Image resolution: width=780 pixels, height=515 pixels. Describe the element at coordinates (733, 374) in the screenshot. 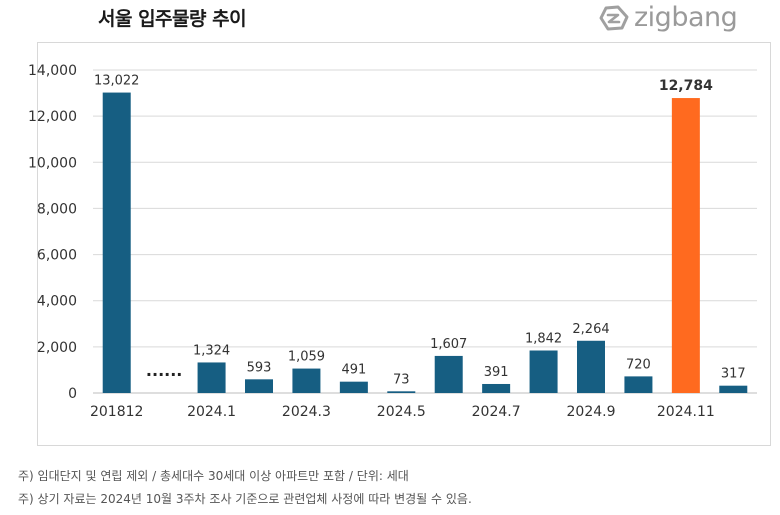

I see `data-label: 317` at that location.